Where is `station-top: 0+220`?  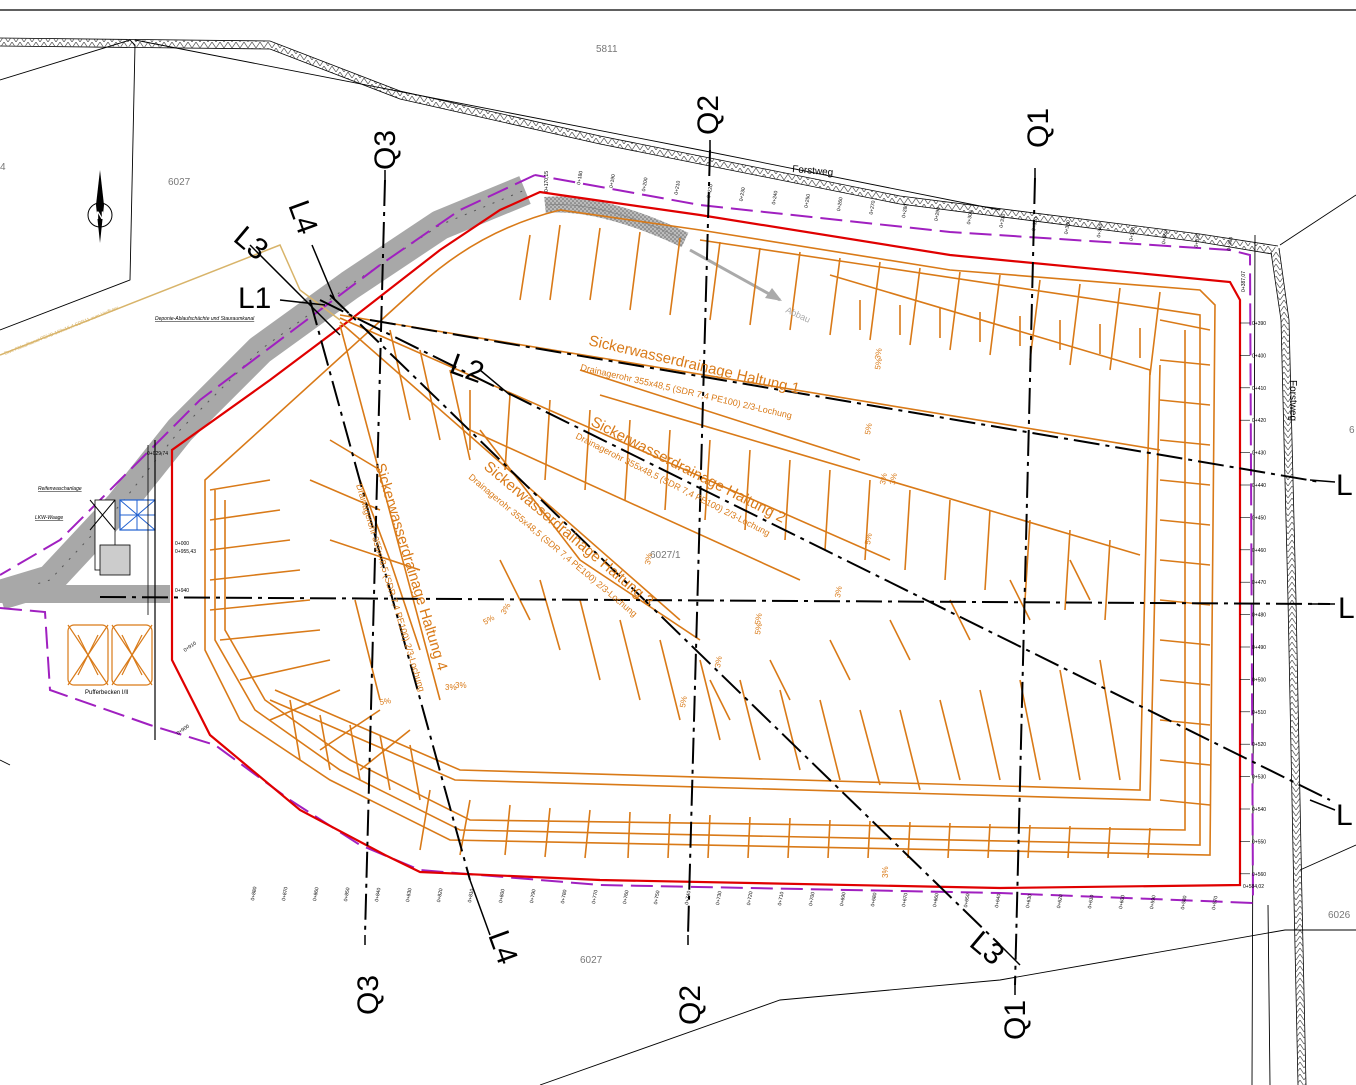 station-top: 0+220 is located at coordinates (710, 190).